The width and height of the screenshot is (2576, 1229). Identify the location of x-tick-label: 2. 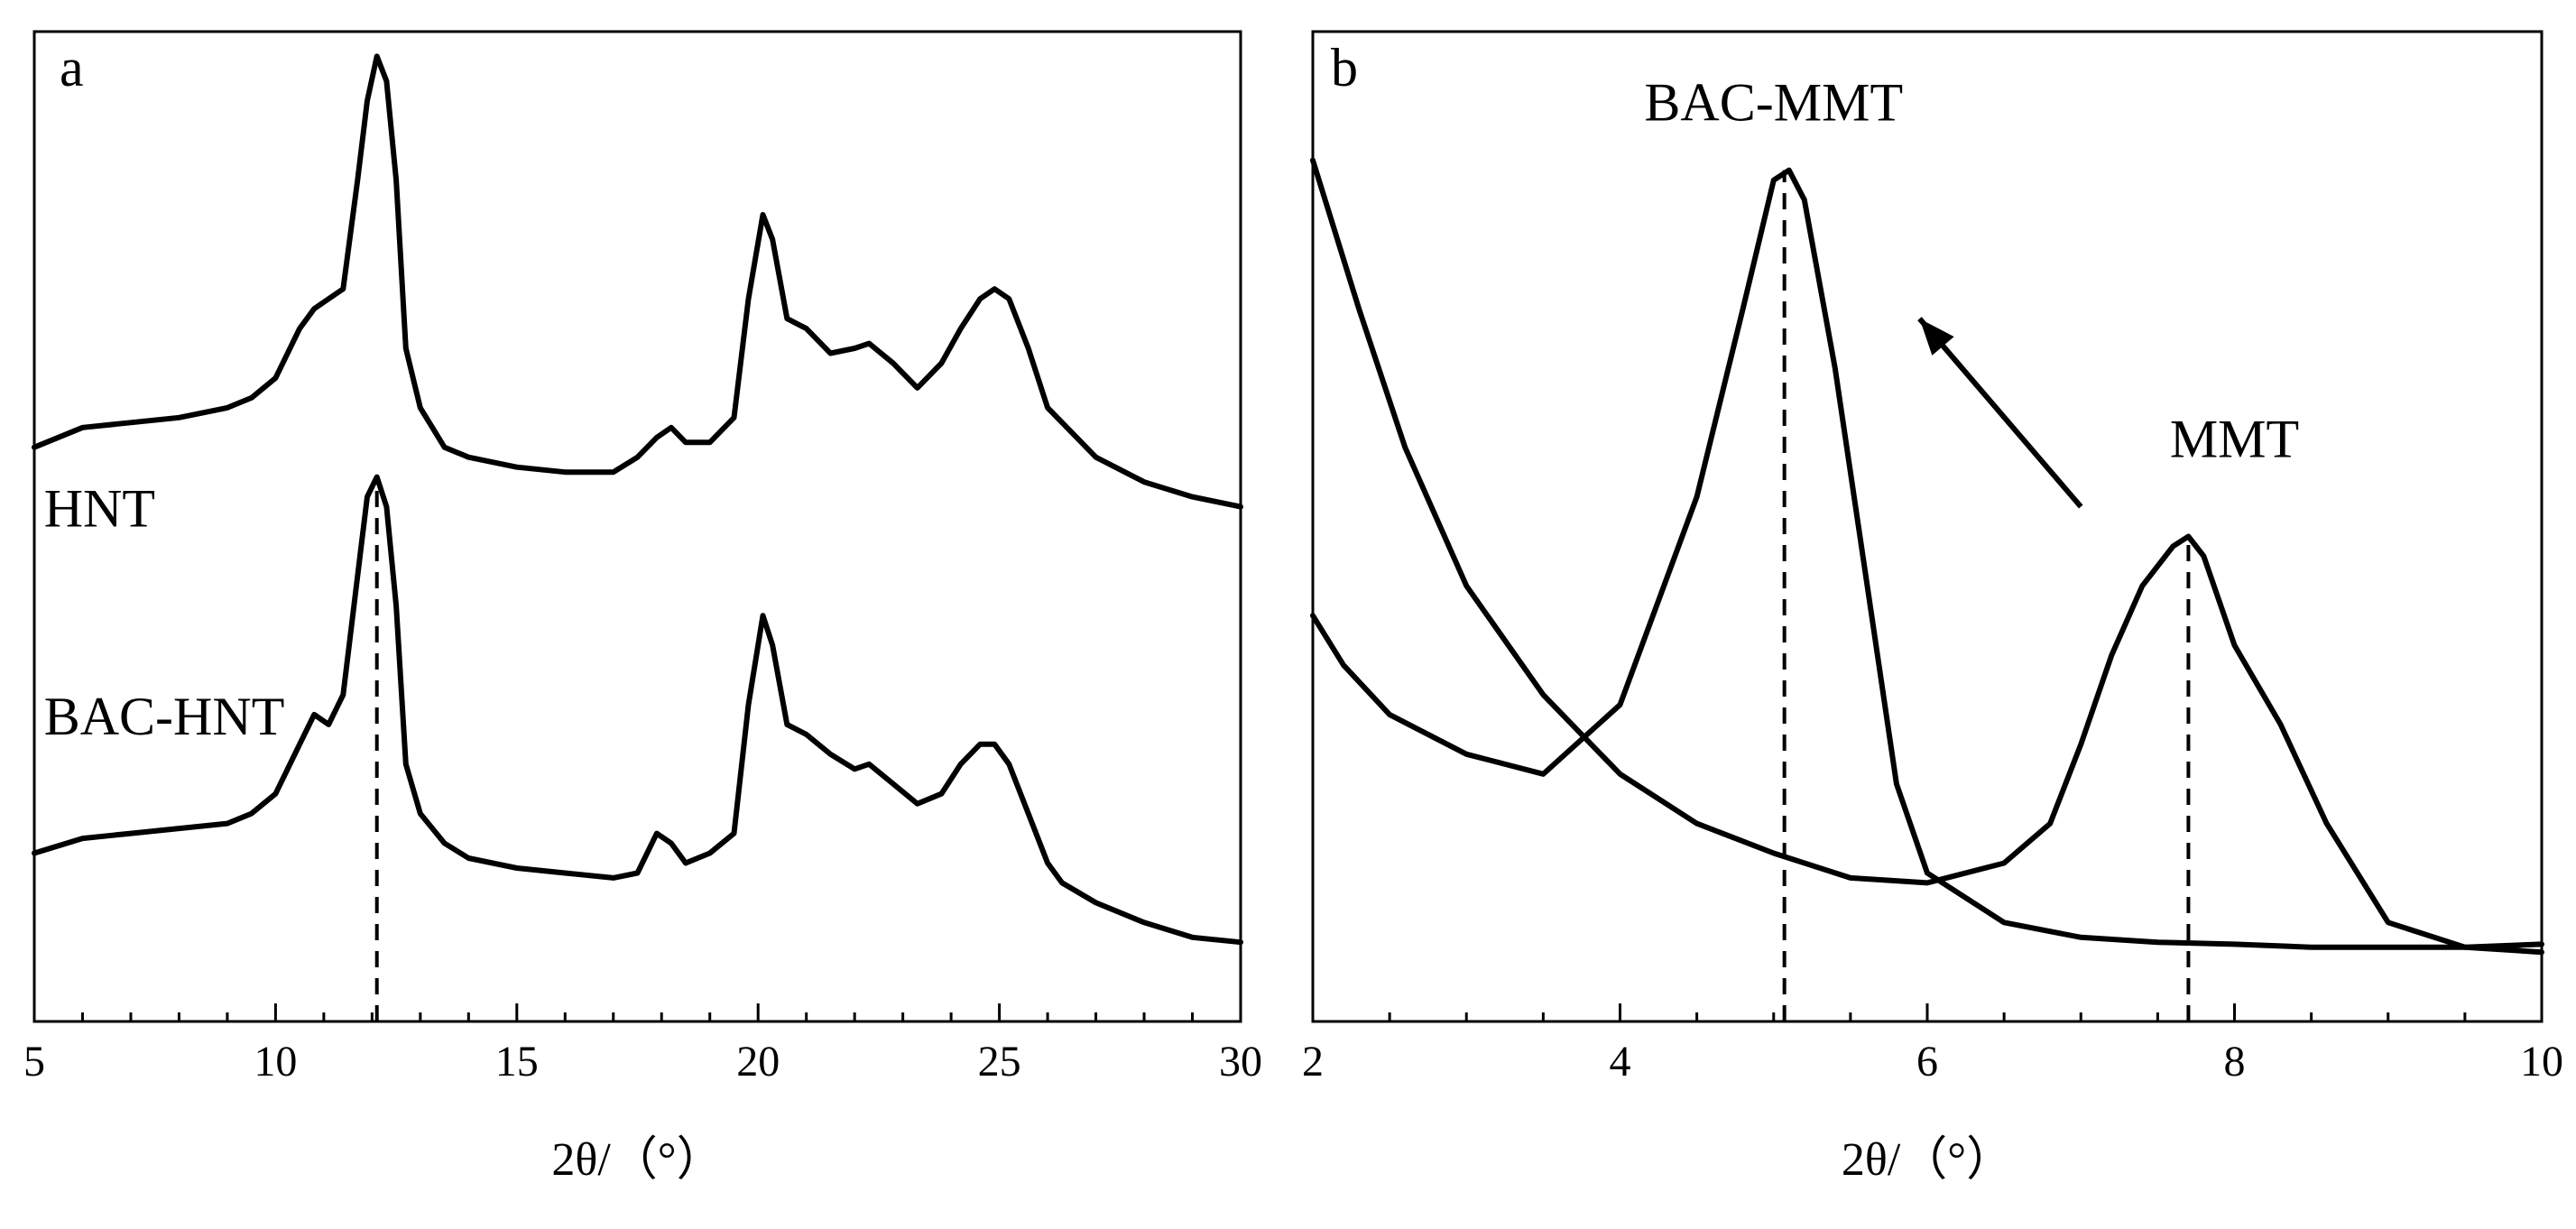
(1313, 1062).